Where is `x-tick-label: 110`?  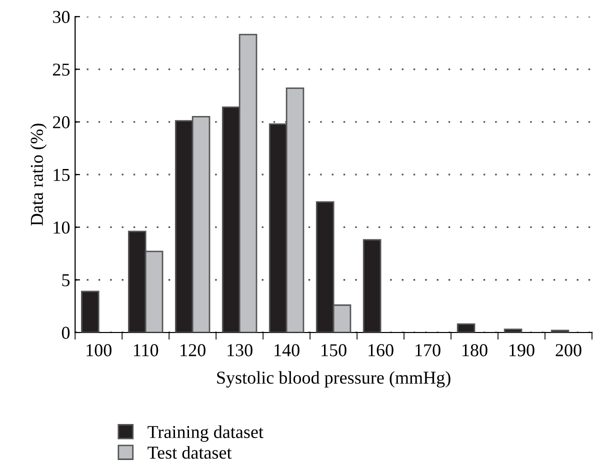 x-tick-label: 110 is located at coordinates (146, 350).